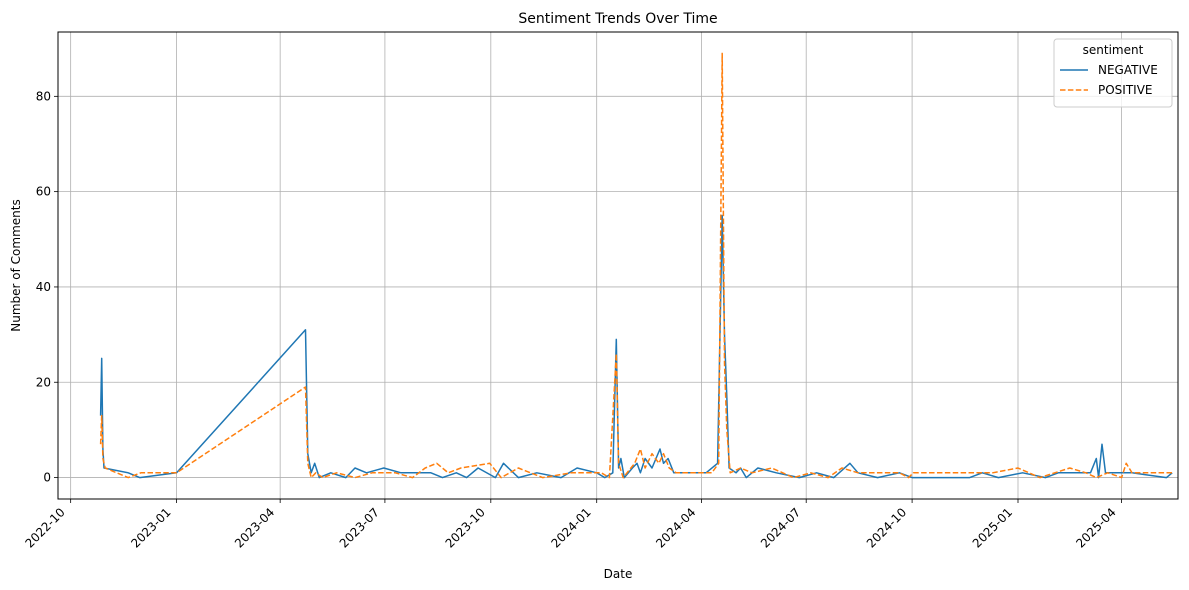  I want to click on x-tick-label: 2024-07, so click(780, 527).